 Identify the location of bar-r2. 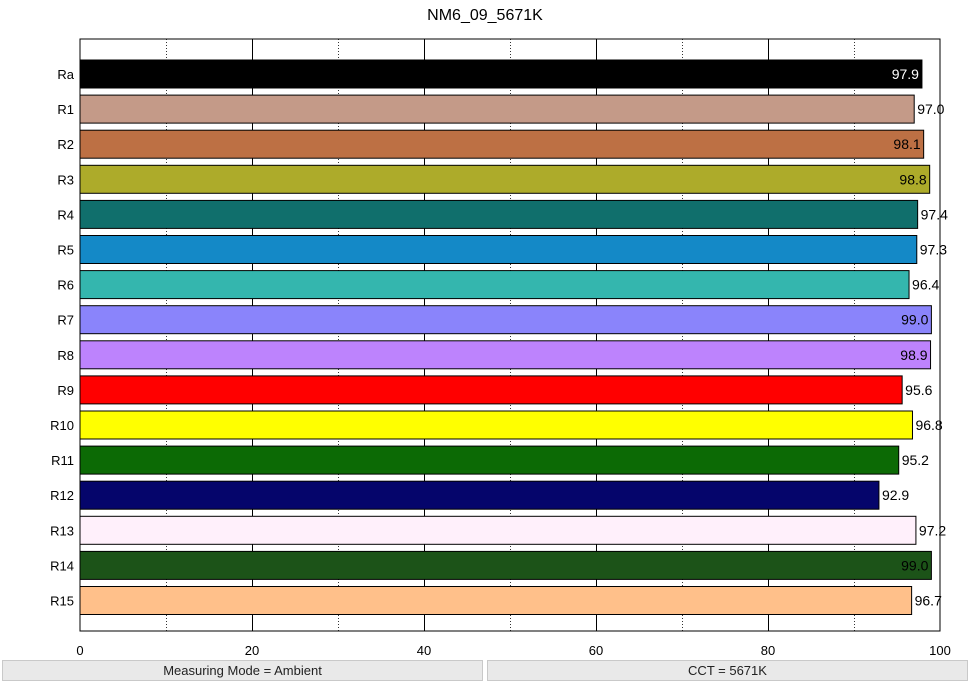
(502, 144).